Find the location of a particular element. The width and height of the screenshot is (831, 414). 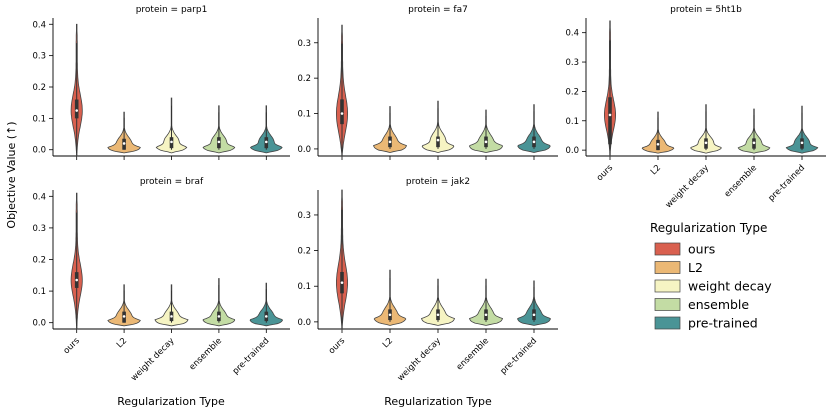

legend-label: L2 is located at coordinates (695, 267).